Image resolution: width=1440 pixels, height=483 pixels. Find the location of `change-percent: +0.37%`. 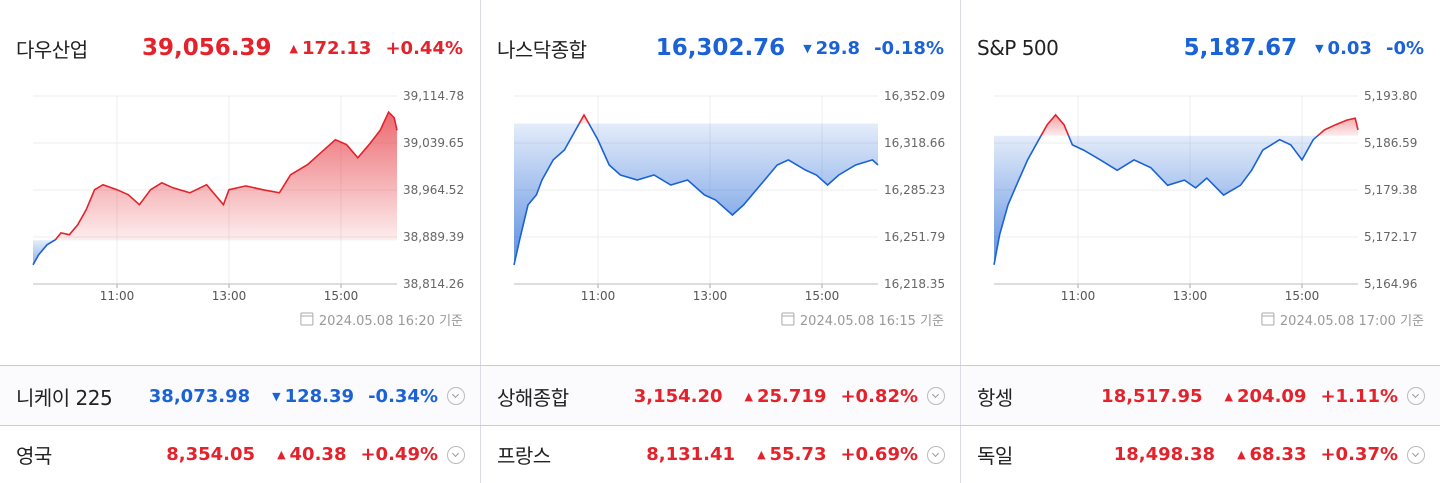

change-percent: +0.37% is located at coordinates (1359, 454).